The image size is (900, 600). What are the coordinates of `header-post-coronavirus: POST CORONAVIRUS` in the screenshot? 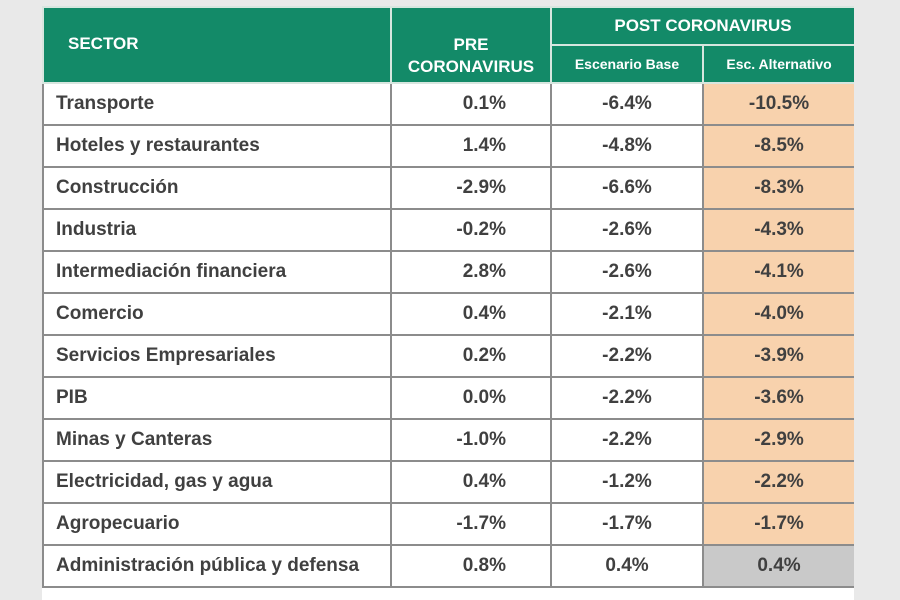 It's located at (701, 26).